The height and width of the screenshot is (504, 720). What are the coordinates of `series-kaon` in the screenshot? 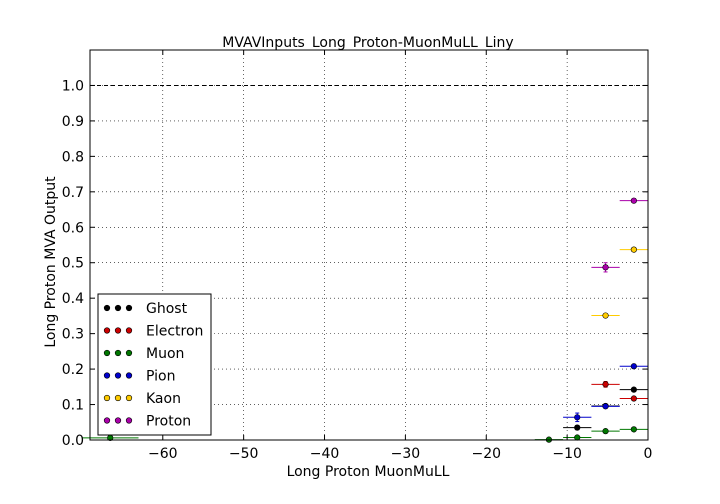 It's located at (619, 282).